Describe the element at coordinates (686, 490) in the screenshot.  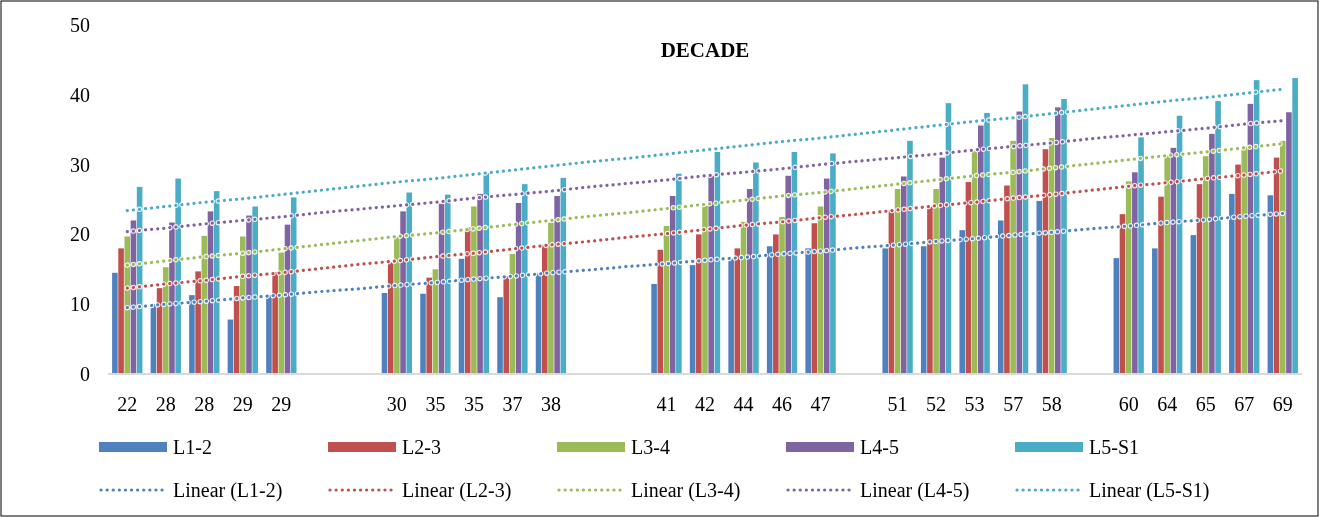
I see `legend-label: Linear (L3-4)` at that location.